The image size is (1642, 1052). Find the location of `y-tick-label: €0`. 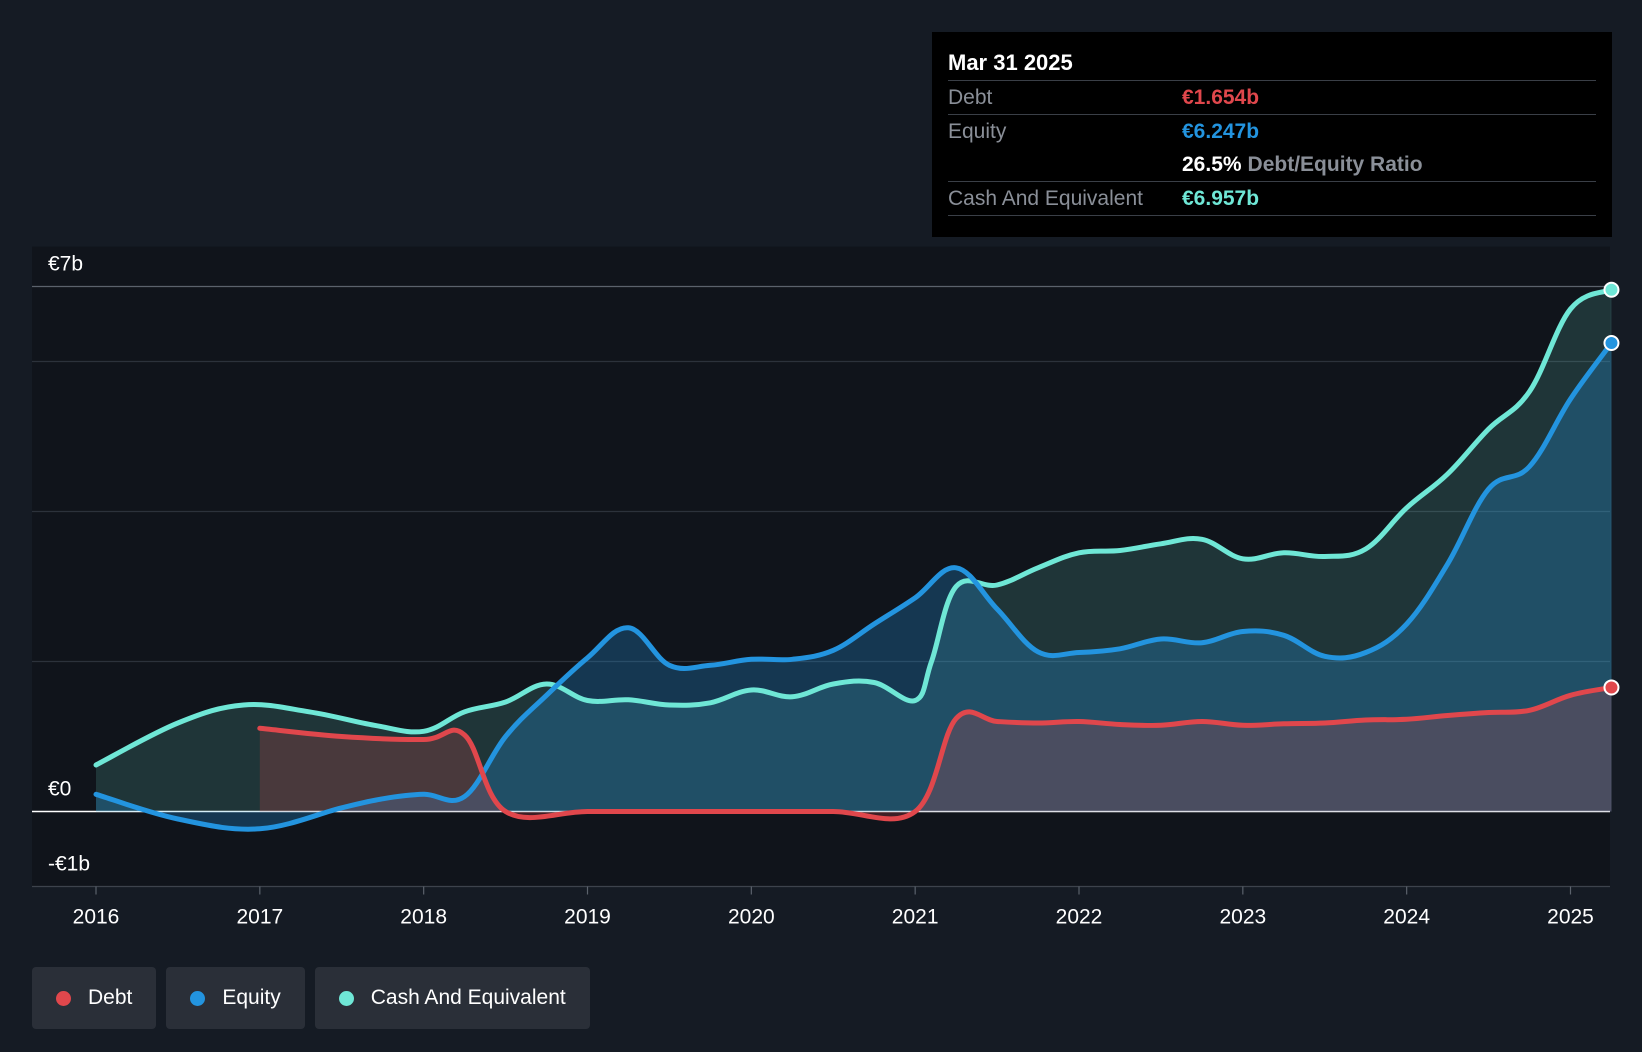

y-tick-label: €0 is located at coordinates (59, 789).